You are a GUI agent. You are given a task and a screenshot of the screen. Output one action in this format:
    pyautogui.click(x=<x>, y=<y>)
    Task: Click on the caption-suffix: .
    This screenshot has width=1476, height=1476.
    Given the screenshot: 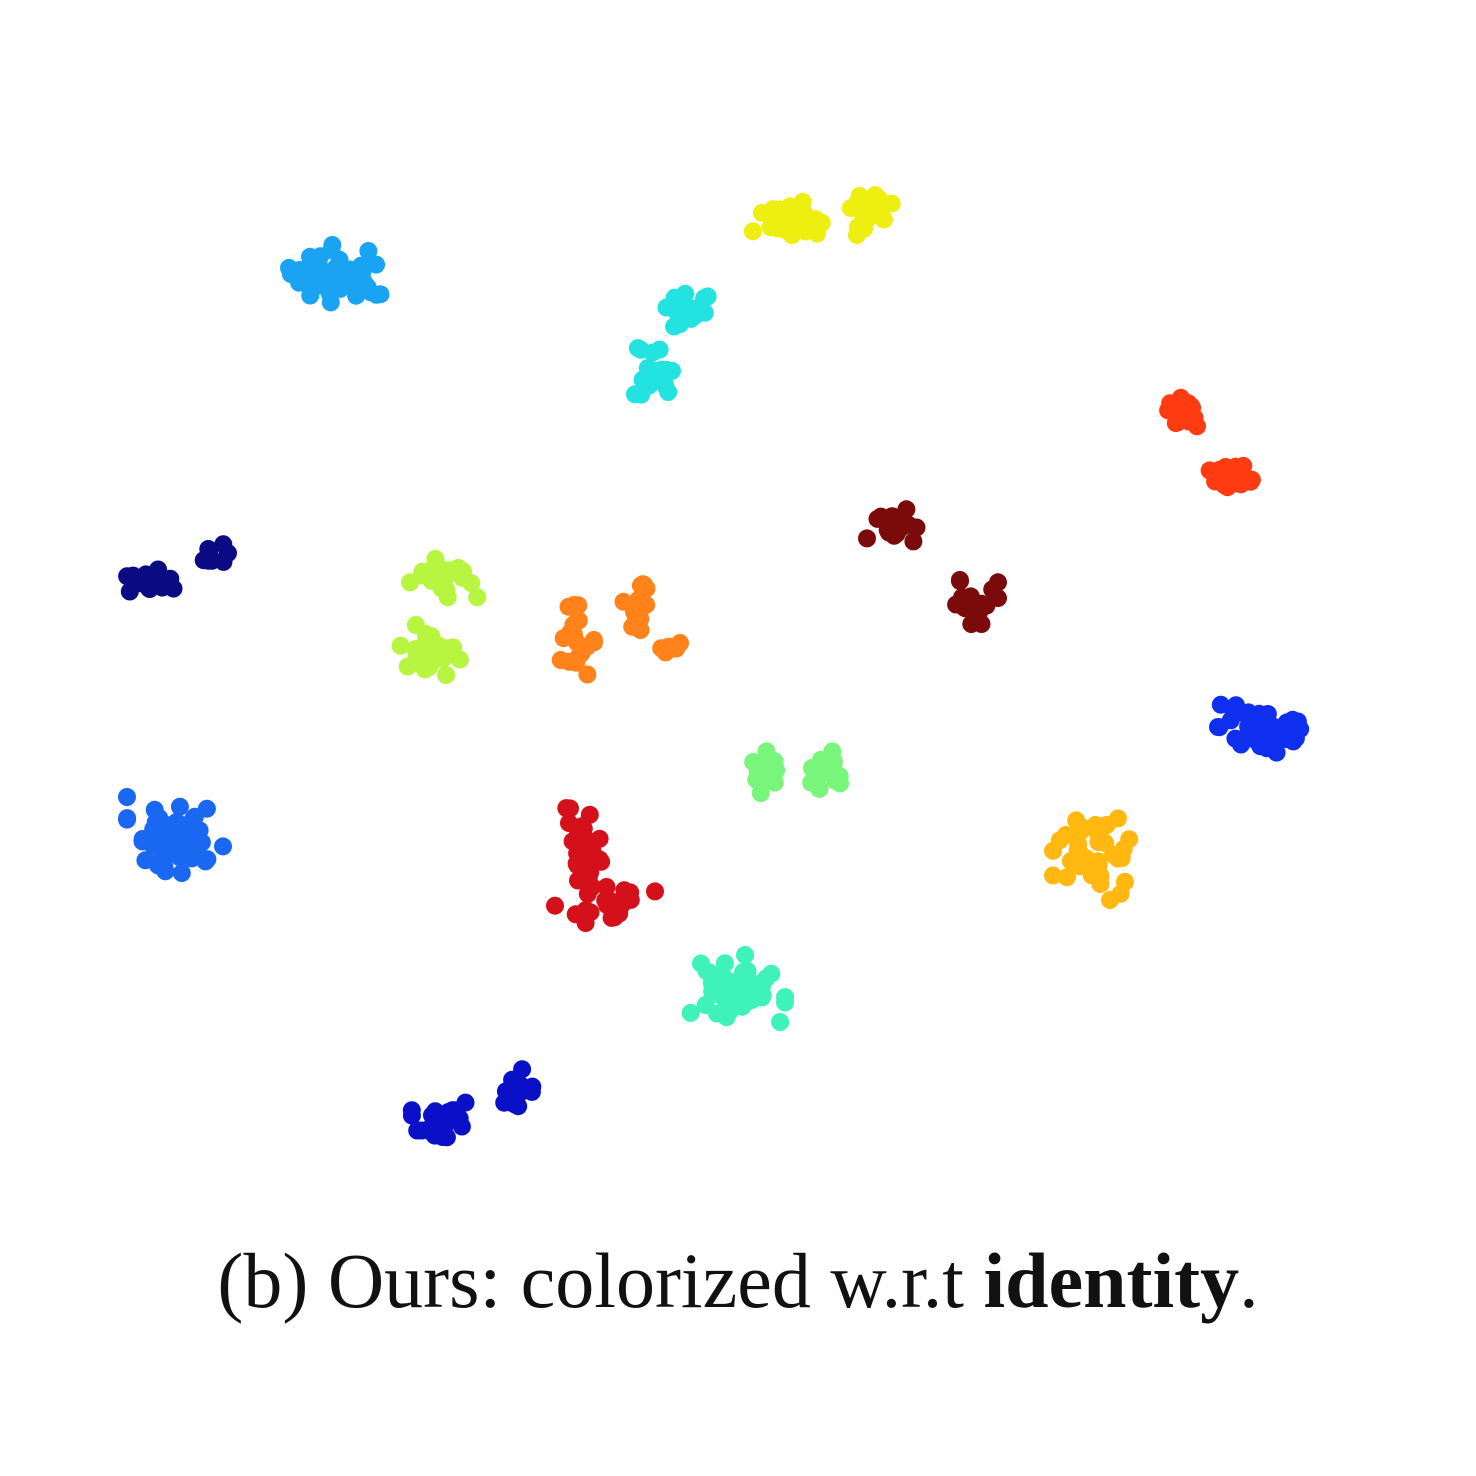 What is the action you would take?
    pyautogui.click(x=1249, y=1280)
    